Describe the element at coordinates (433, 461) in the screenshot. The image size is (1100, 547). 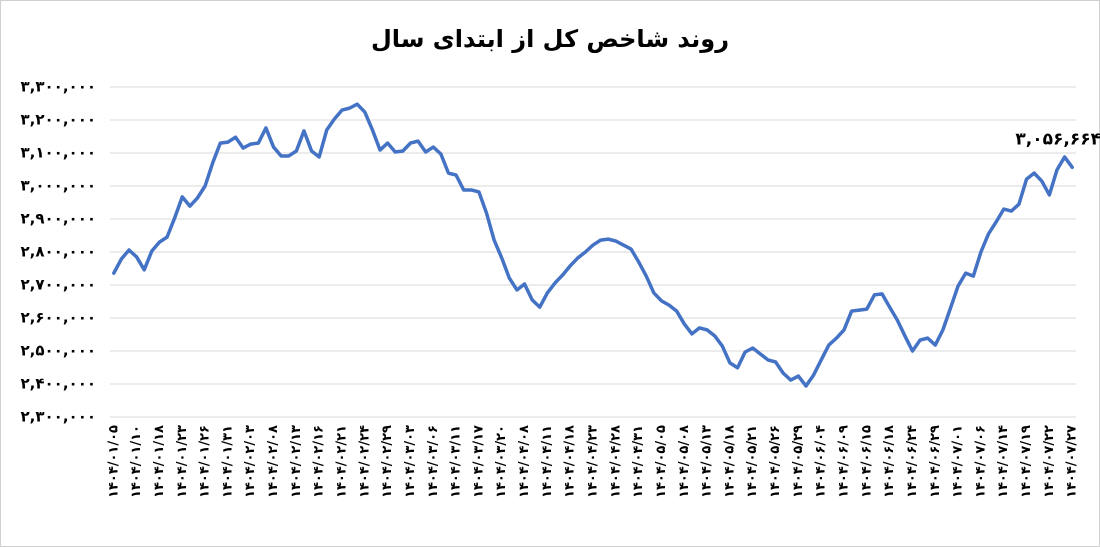
I see `x-tick-label: ۱۴۰۴/۰۳/۰۶` at that location.